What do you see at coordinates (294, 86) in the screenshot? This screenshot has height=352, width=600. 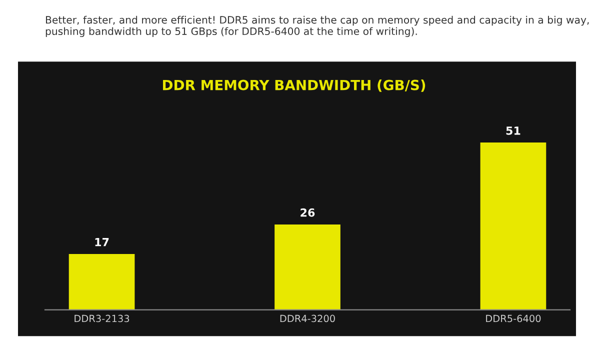 I see `chart-title: DDR MEMORY BANDWIDTH (GB/S)` at bounding box center [294, 86].